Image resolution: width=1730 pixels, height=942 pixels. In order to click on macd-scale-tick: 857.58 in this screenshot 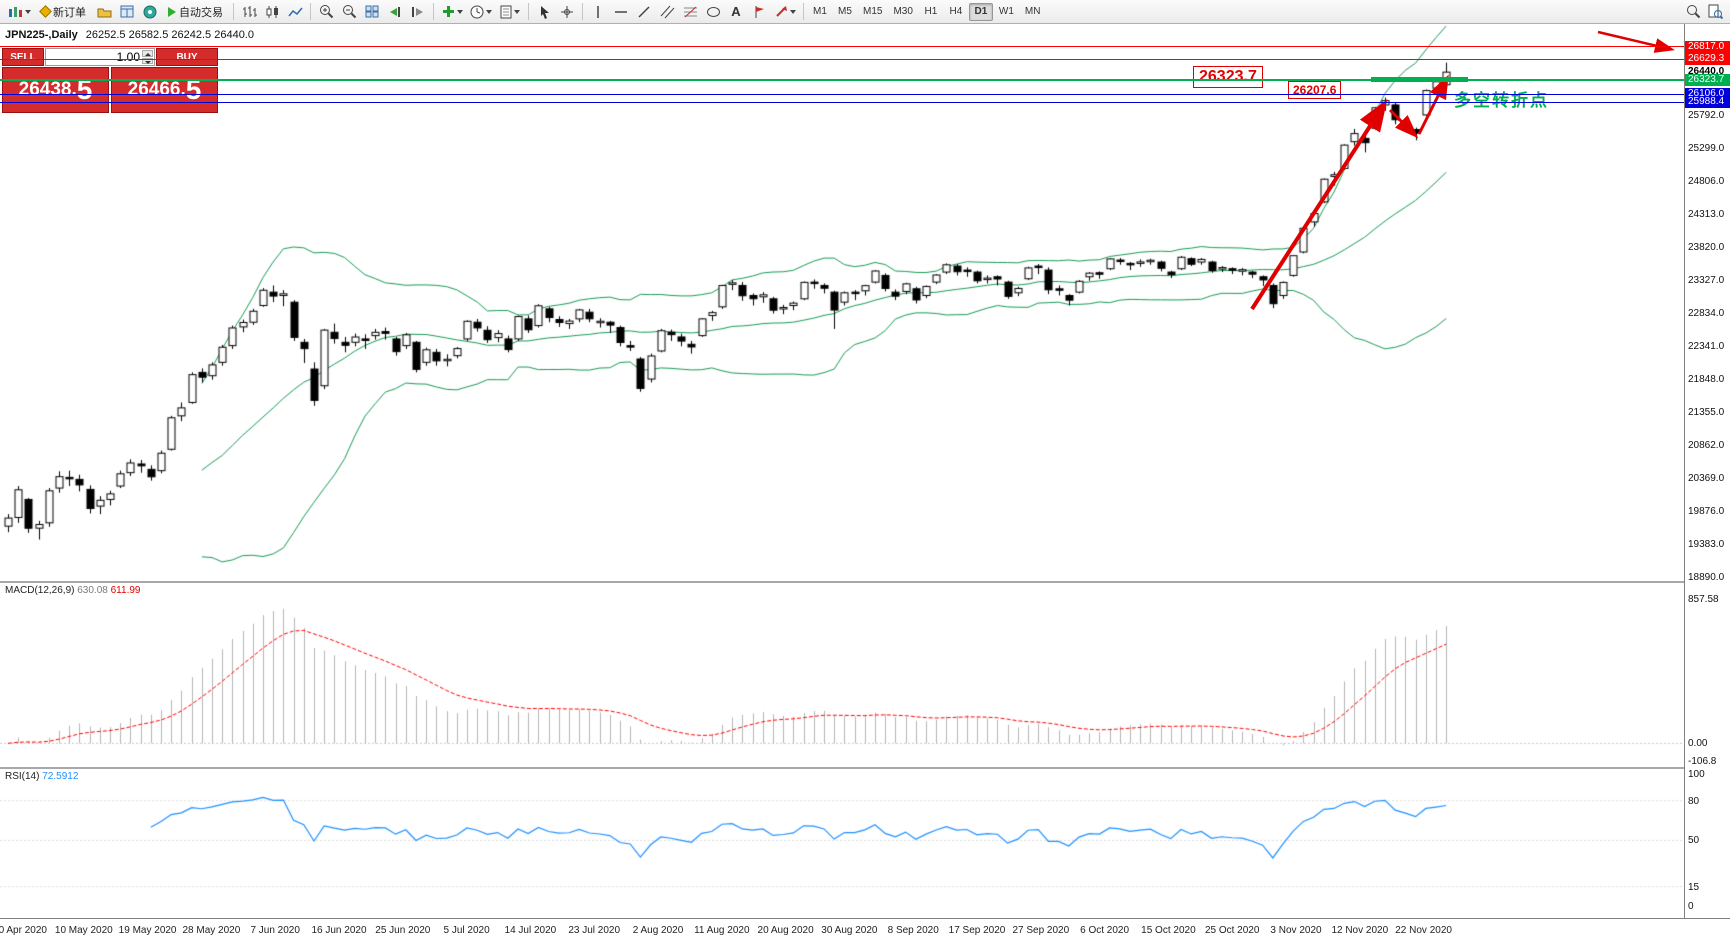, I will do `click(1703, 599)`.